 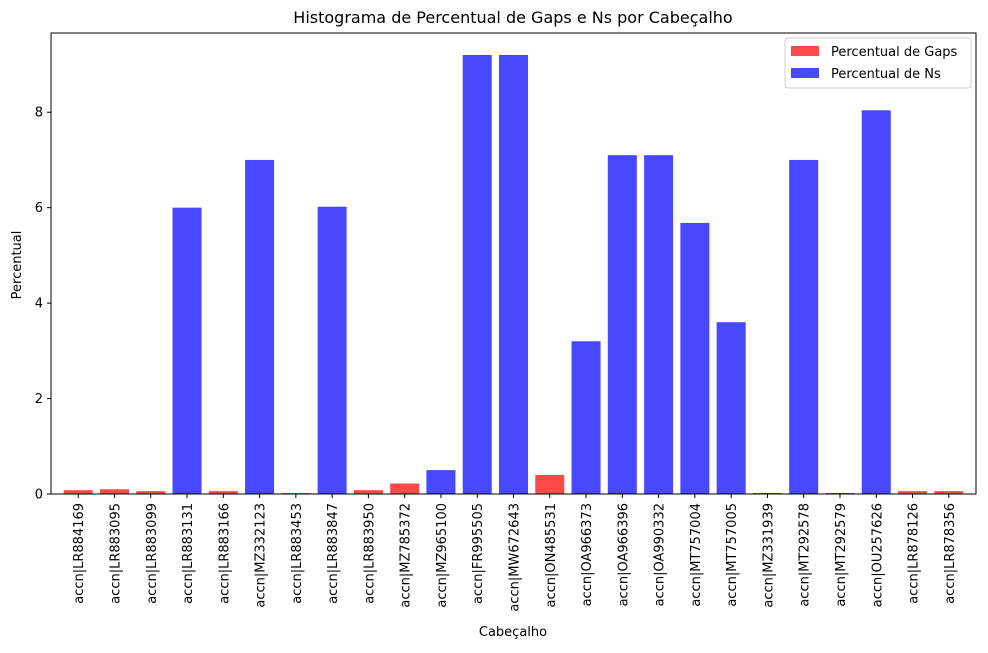 What do you see at coordinates (152, 553) in the screenshot?
I see `x-tick-label-2: accn|LR883099` at bounding box center [152, 553].